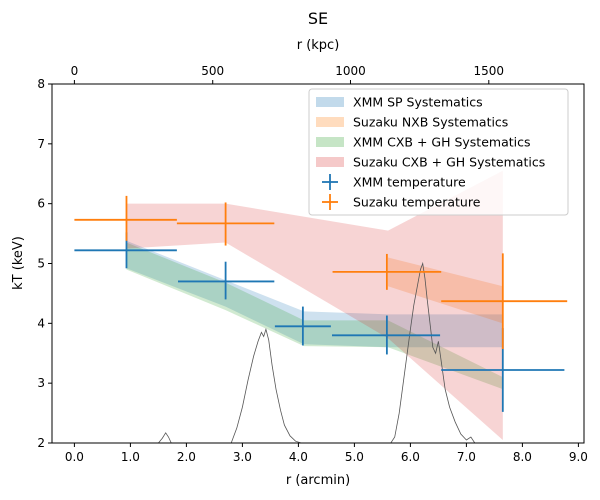 This screenshot has height=500, width=600. What do you see at coordinates (410, 457) in the screenshot?
I see `x-tick-label: 6.0` at bounding box center [410, 457].